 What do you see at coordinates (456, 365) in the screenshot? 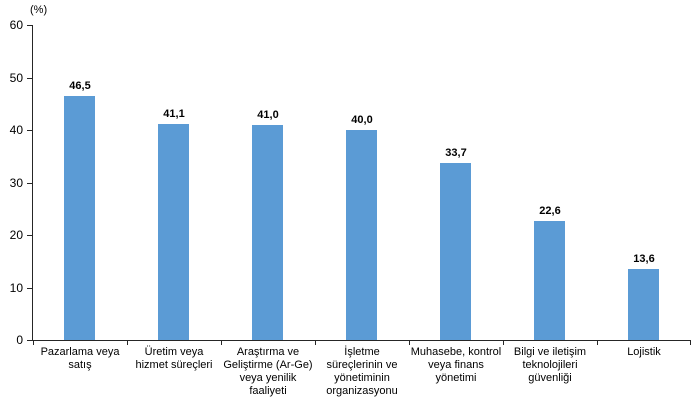
I see `category-label: Muhasebe, kontrol veya finans yönetimi` at bounding box center [456, 365].